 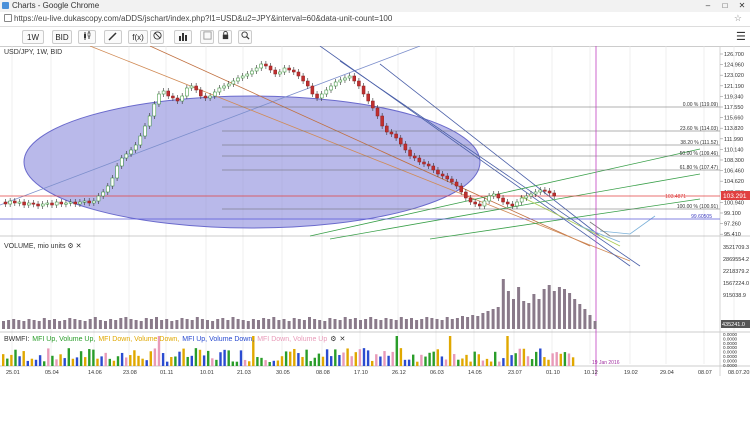 What do you see at coordinates (675, 197) in the screenshot?
I see `red-line-label: 103.4871` at bounding box center [675, 197].